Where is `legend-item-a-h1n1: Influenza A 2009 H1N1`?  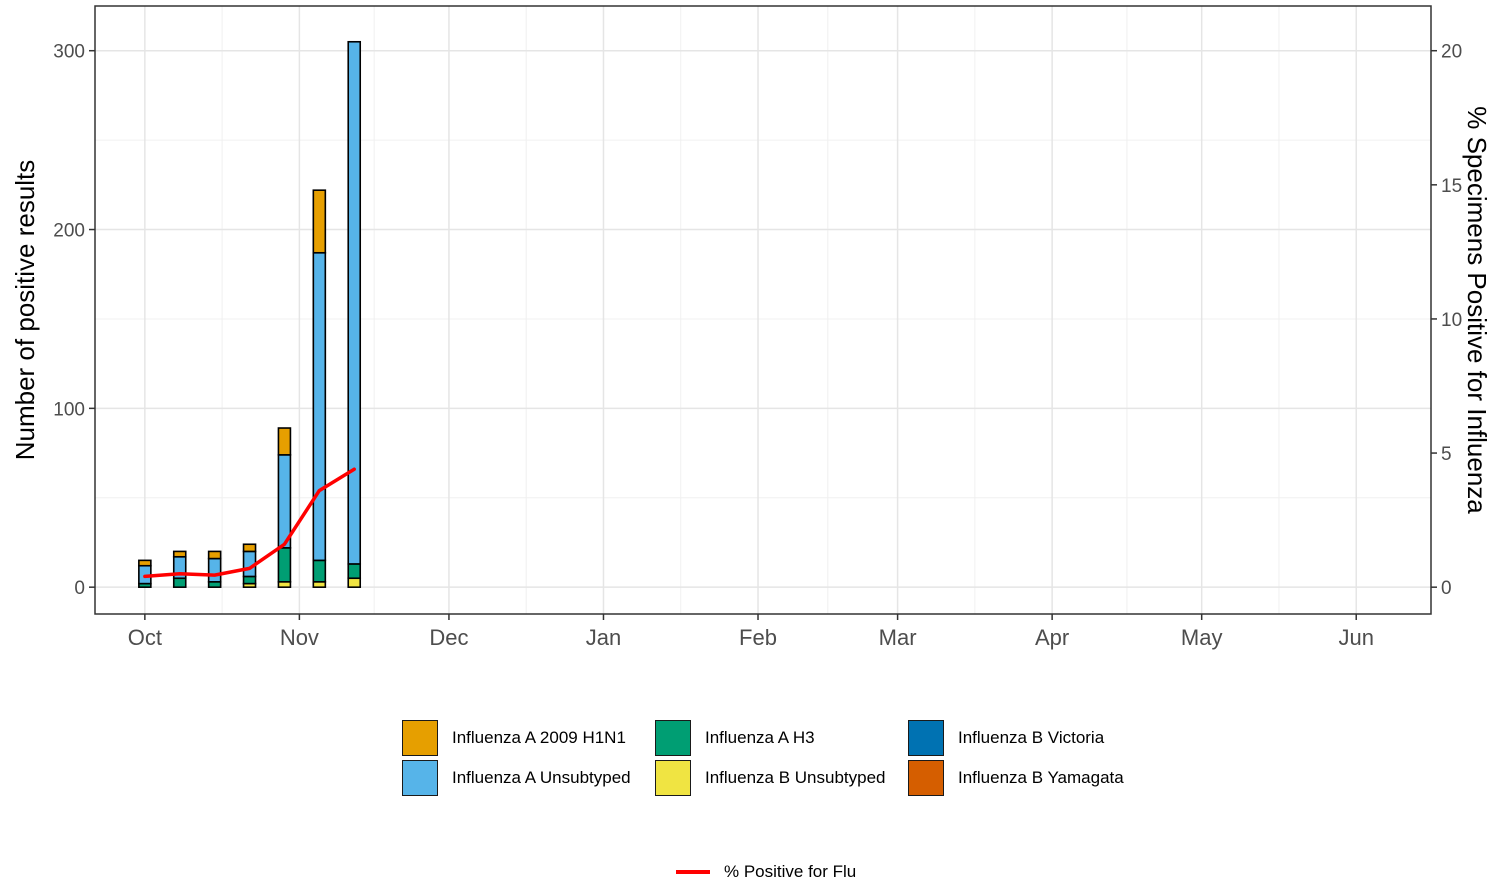 legend-item-a-h1n1: Influenza A 2009 H1N1 is located at coordinates (514, 738).